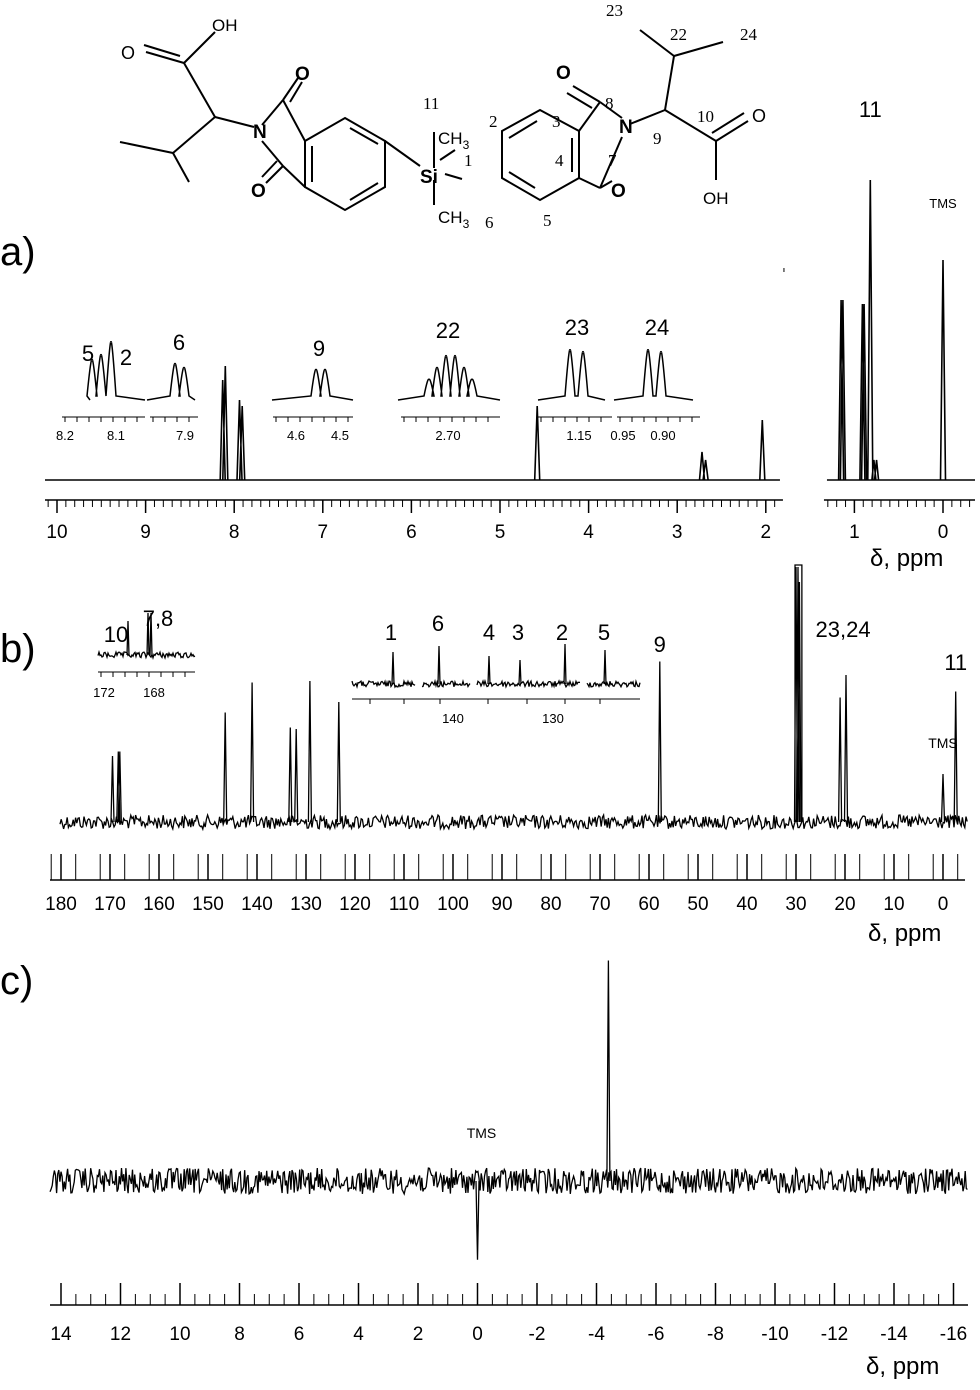  Describe the element at coordinates (358, 1334) in the screenshot. I see `x-tick-label: 4` at that location.